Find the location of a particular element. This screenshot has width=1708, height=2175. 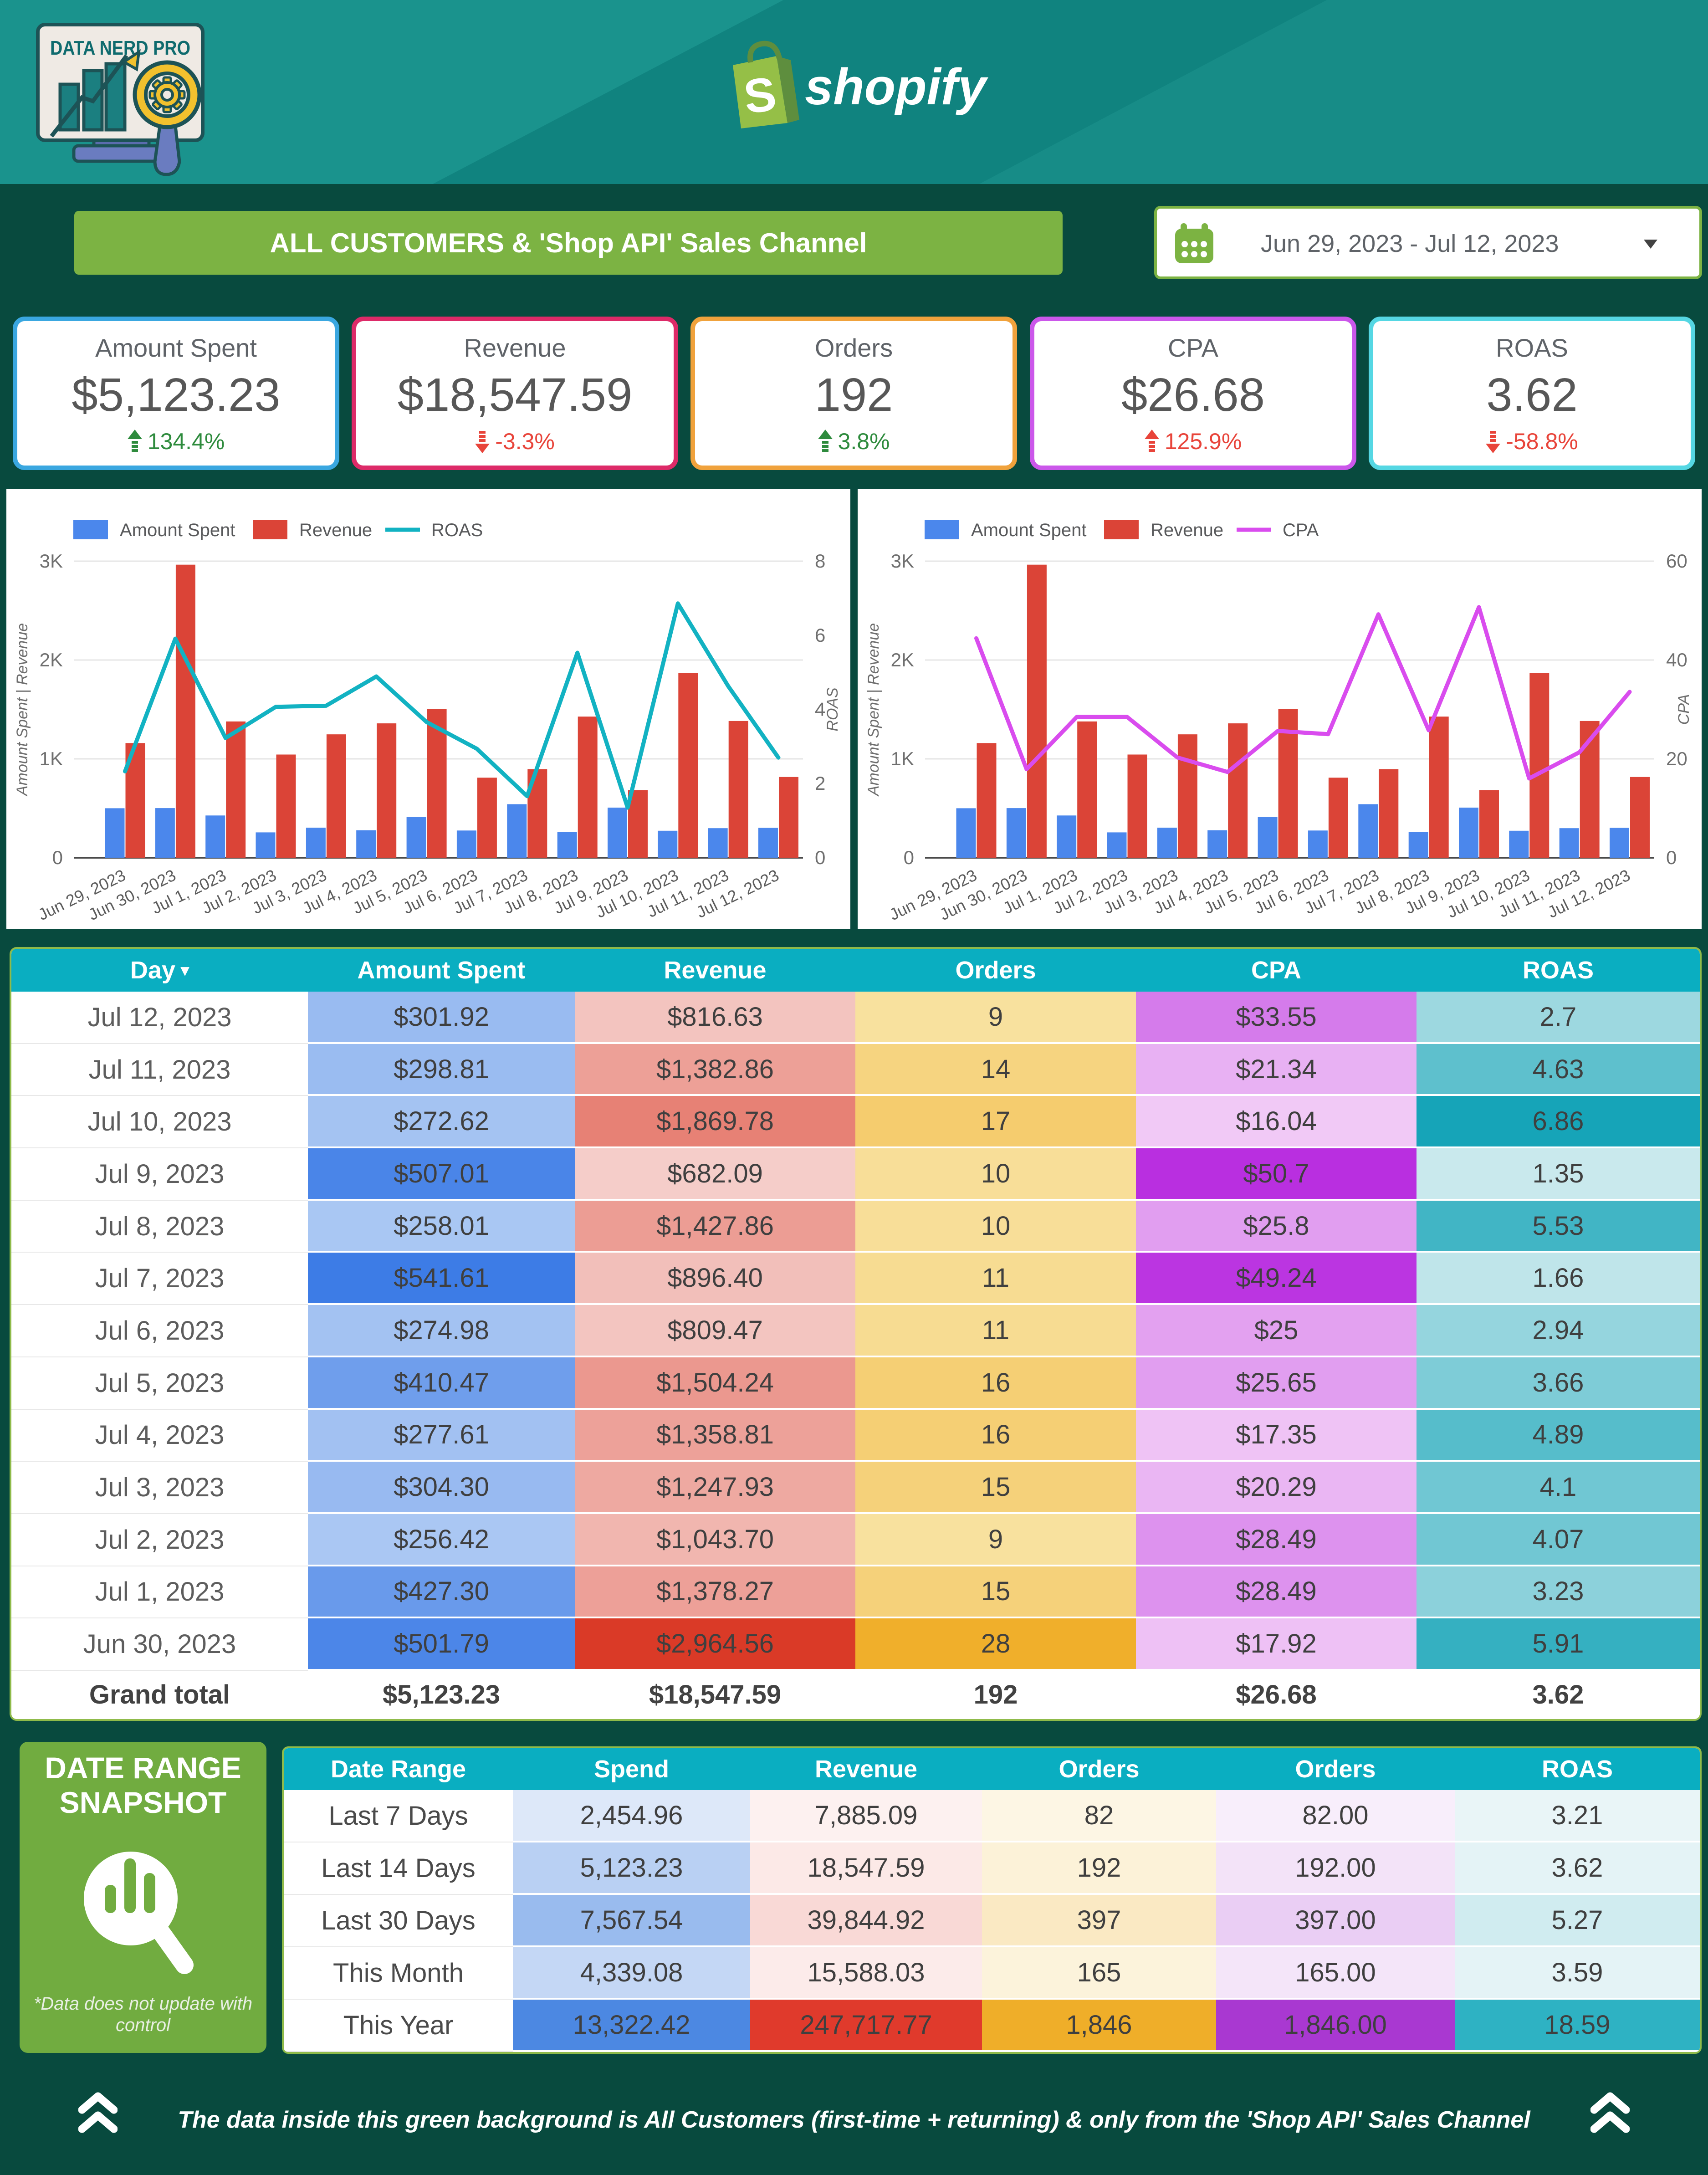

svg-text: 6 is located at coordinates (820, 635).